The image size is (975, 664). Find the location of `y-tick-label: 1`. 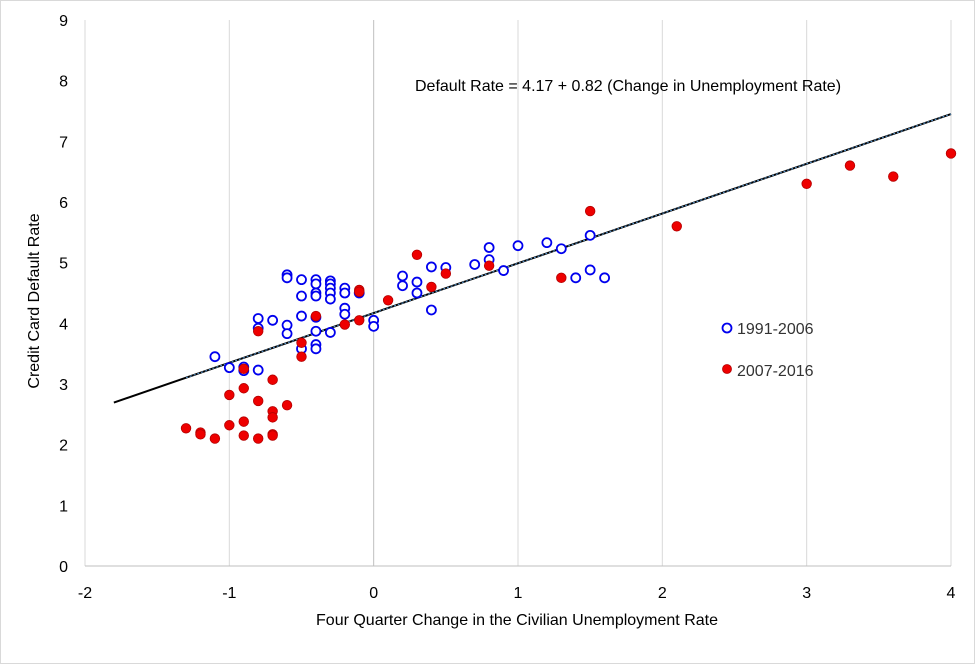

y-tick-label: 1 is located at coordinates (63, 506).